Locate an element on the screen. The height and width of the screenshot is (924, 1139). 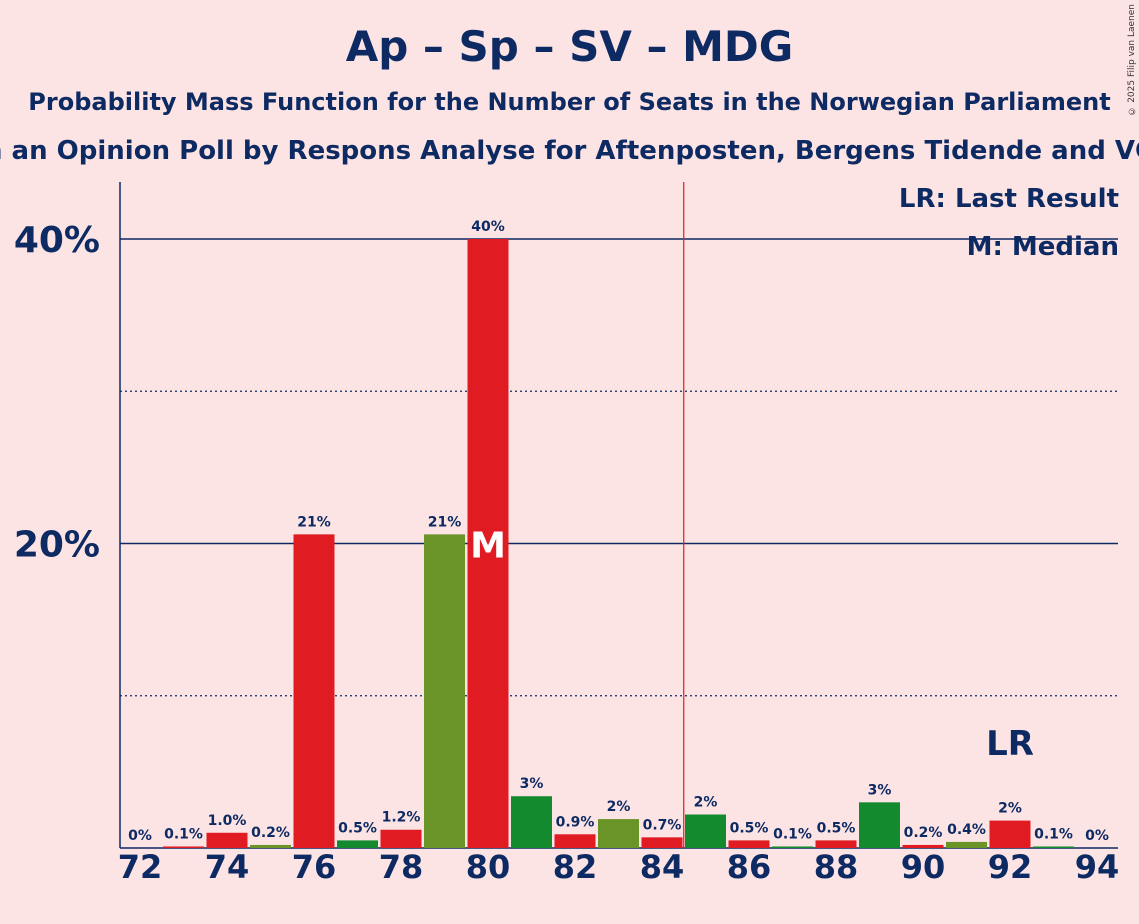
bar-value-label: 40% is located at coordinates (488, 227).